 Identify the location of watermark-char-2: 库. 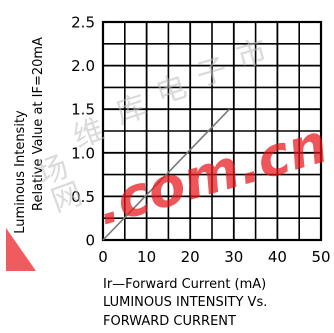
(131, 110).